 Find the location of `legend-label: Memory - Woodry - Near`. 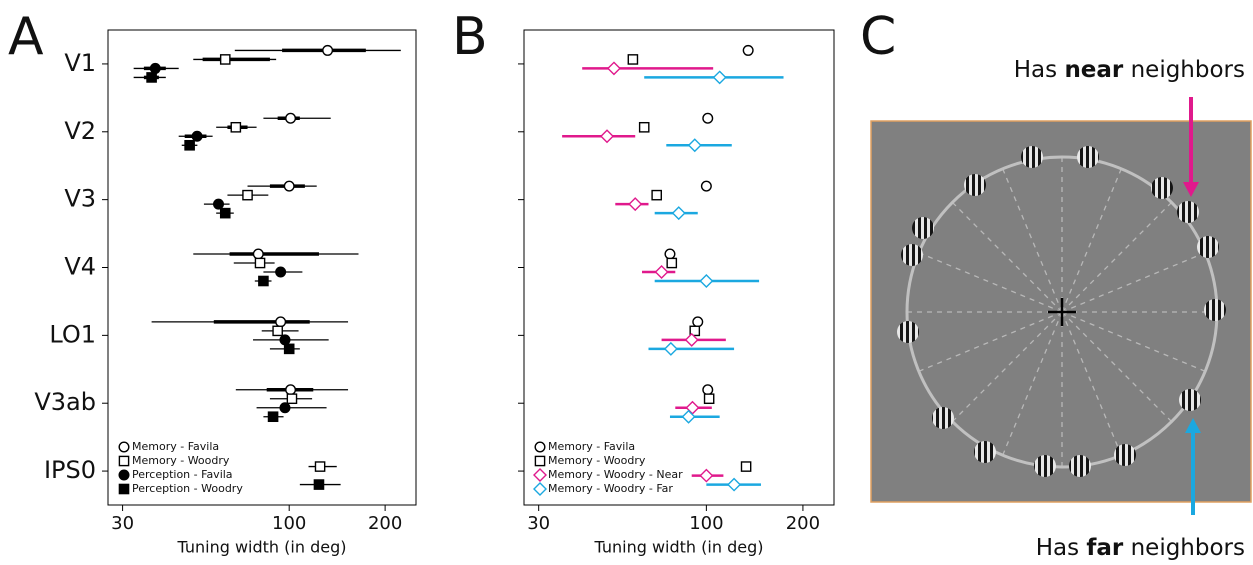

legend-label: Memory - Woodry - Near is located at coordinates (615, 474).